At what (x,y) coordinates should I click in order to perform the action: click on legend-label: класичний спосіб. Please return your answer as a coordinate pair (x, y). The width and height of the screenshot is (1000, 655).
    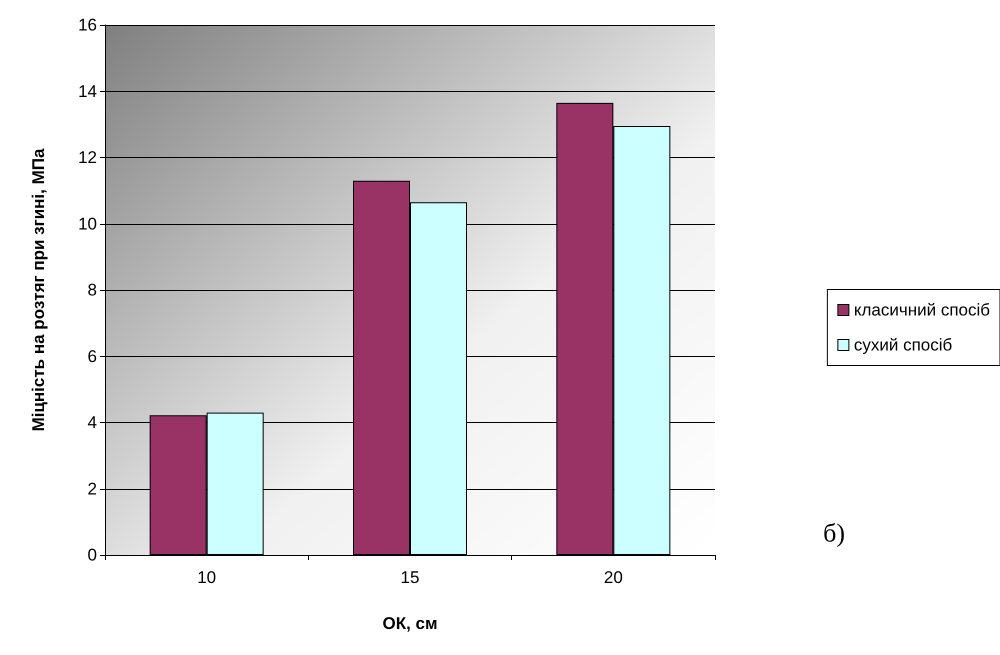
    Looking at the image, I should click on (922, 310).